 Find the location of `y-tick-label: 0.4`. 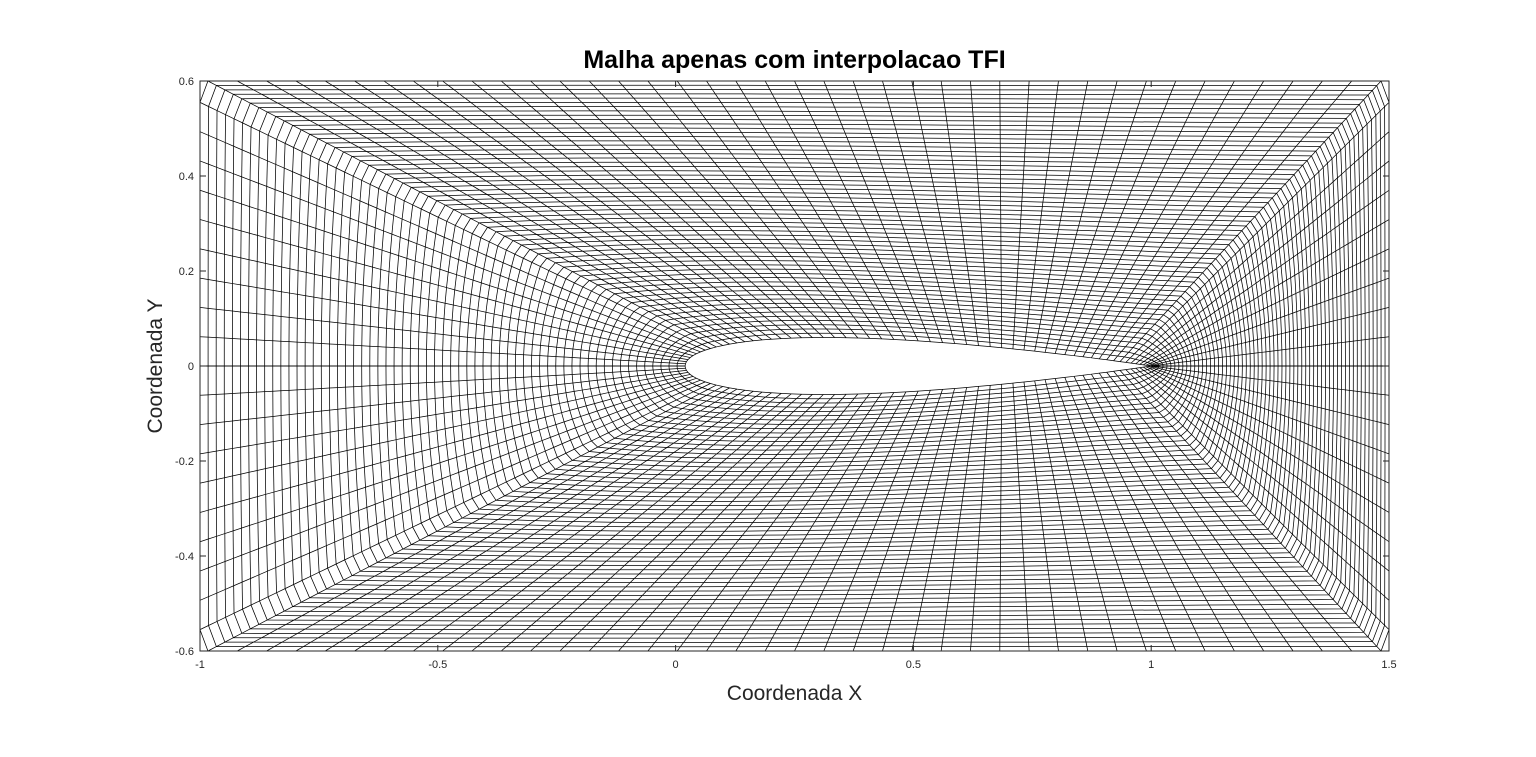

y-tick-label: 0.4 is located at coordinates (186, 177).